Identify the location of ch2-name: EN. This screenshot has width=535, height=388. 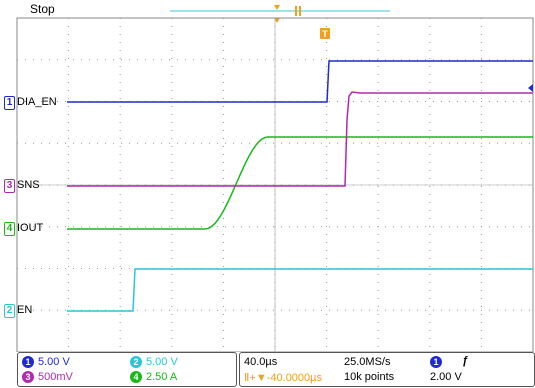
(25, 310).